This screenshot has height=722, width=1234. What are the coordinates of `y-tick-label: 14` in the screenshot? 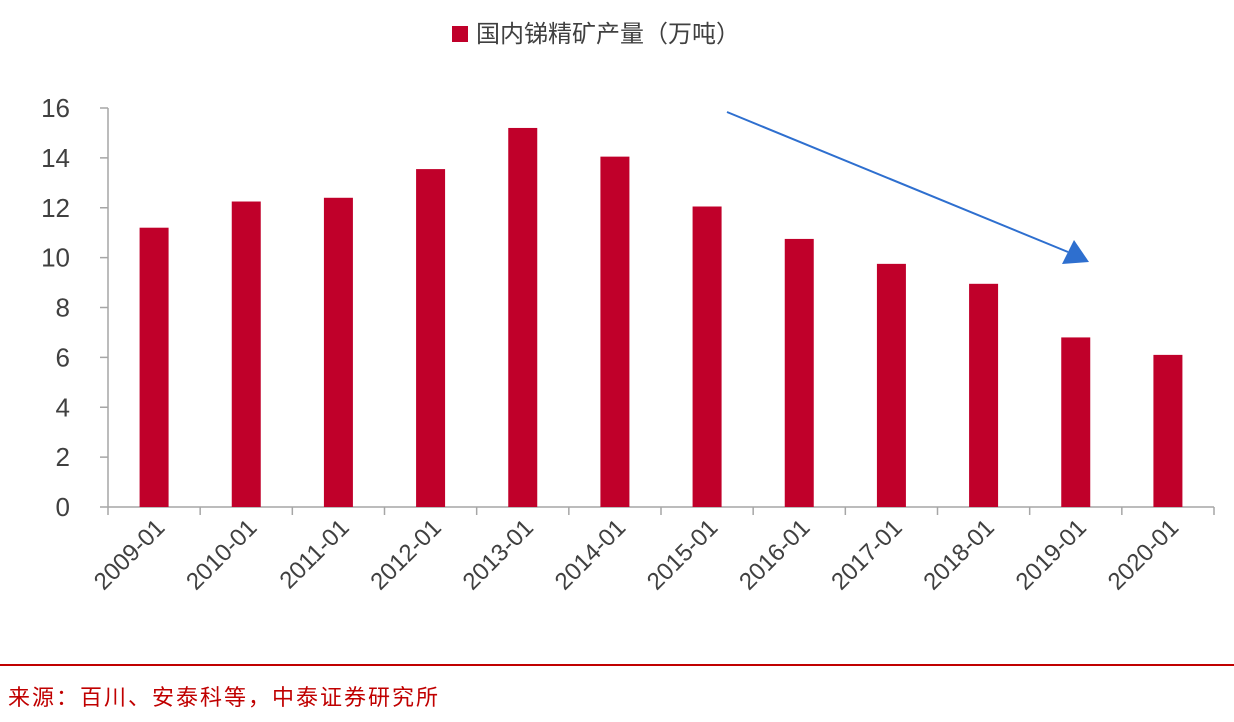 It's located at (55, 158).